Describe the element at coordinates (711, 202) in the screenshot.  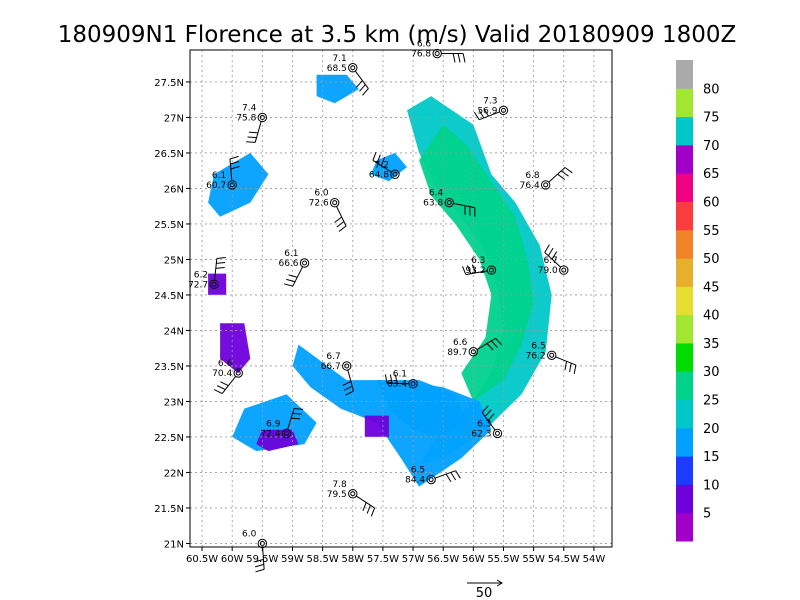
I see `colorbar-label: 60` at that location.